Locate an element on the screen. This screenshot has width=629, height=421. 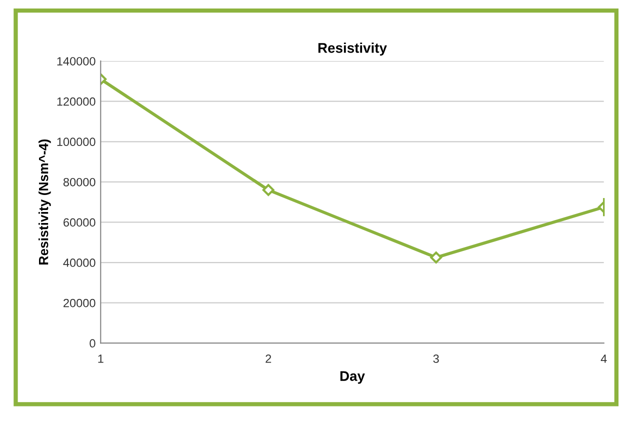
chart-title: Resistivity is located at coordinates (352, 49).